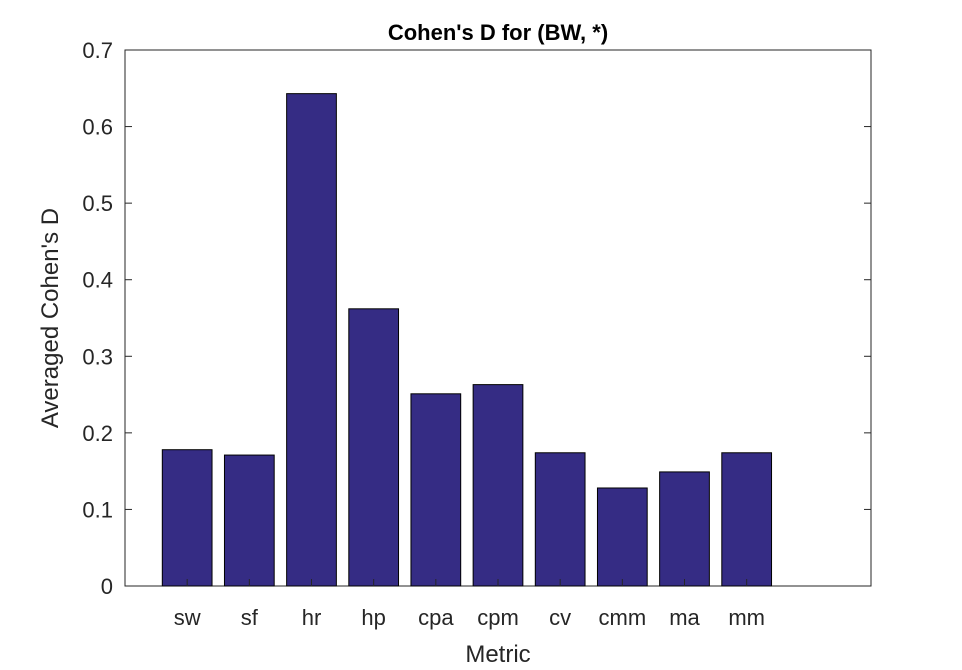  Describe the element at coordinates (187, 518) in the screenshot. I see `bar-sw` at that location.